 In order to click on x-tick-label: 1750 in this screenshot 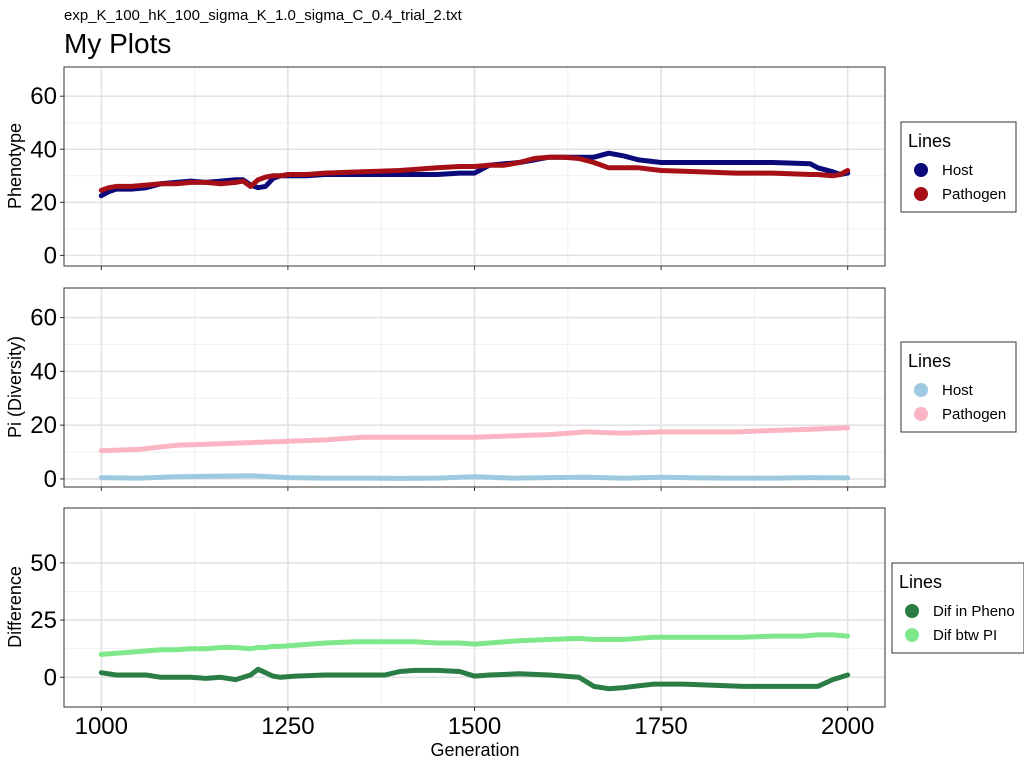, I will do `click(660, 726)`.